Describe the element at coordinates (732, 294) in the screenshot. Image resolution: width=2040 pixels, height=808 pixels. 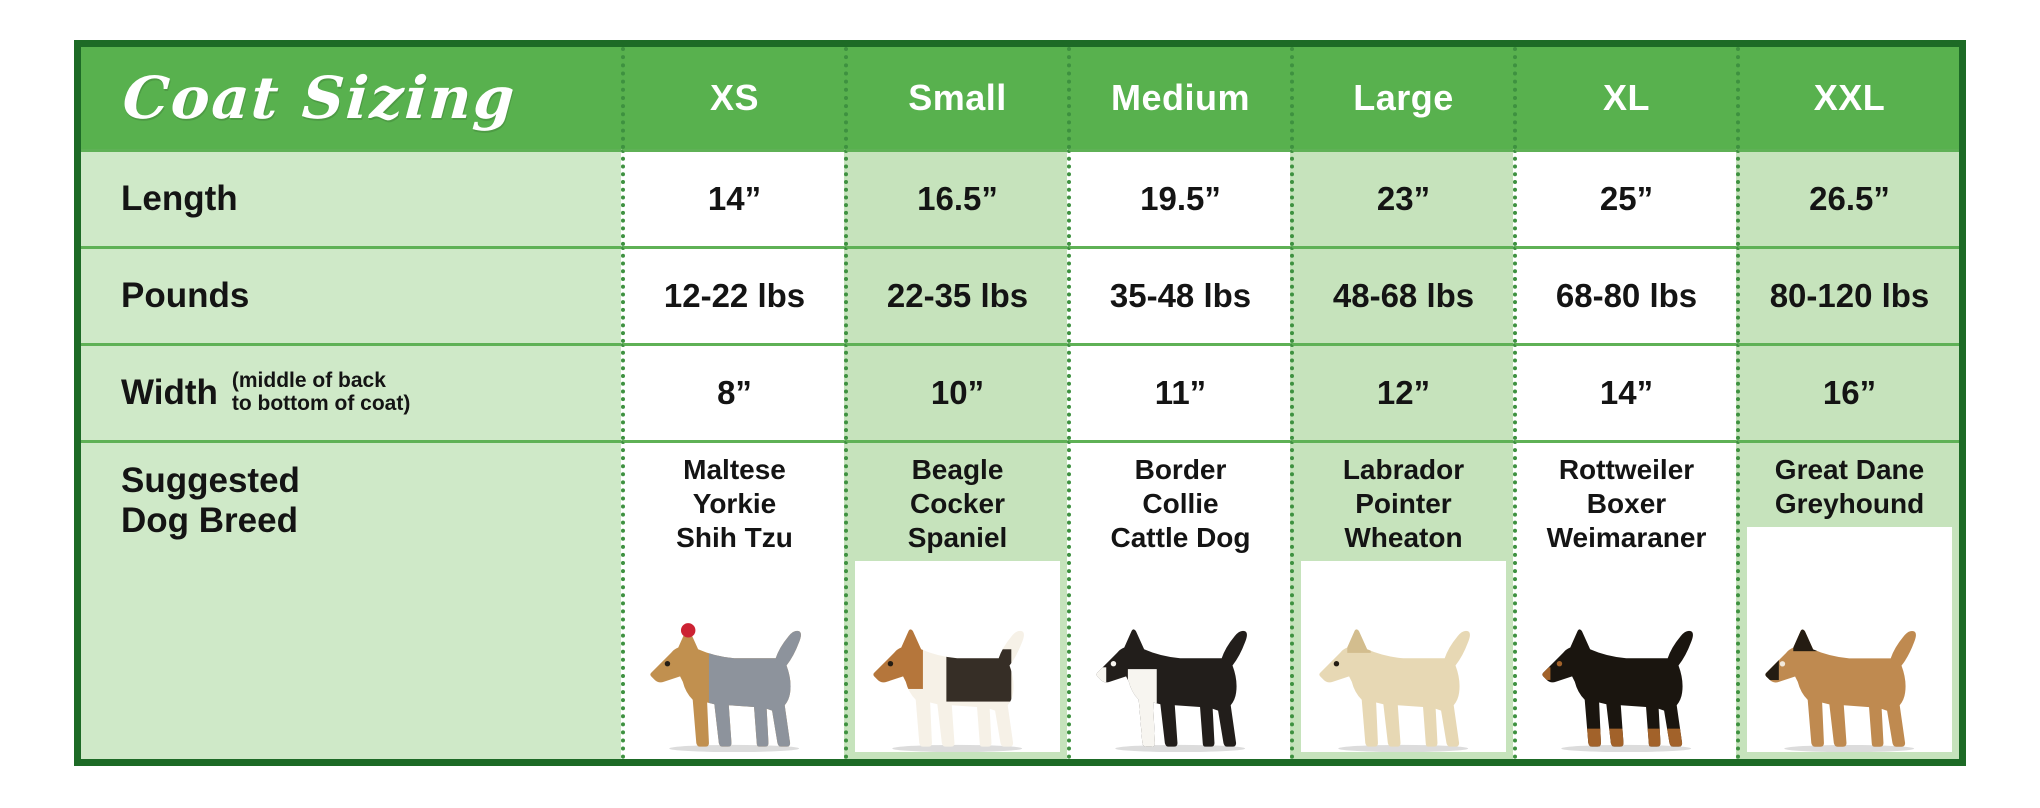
I see `pounds-xs: 12-22 lbs` at that location.